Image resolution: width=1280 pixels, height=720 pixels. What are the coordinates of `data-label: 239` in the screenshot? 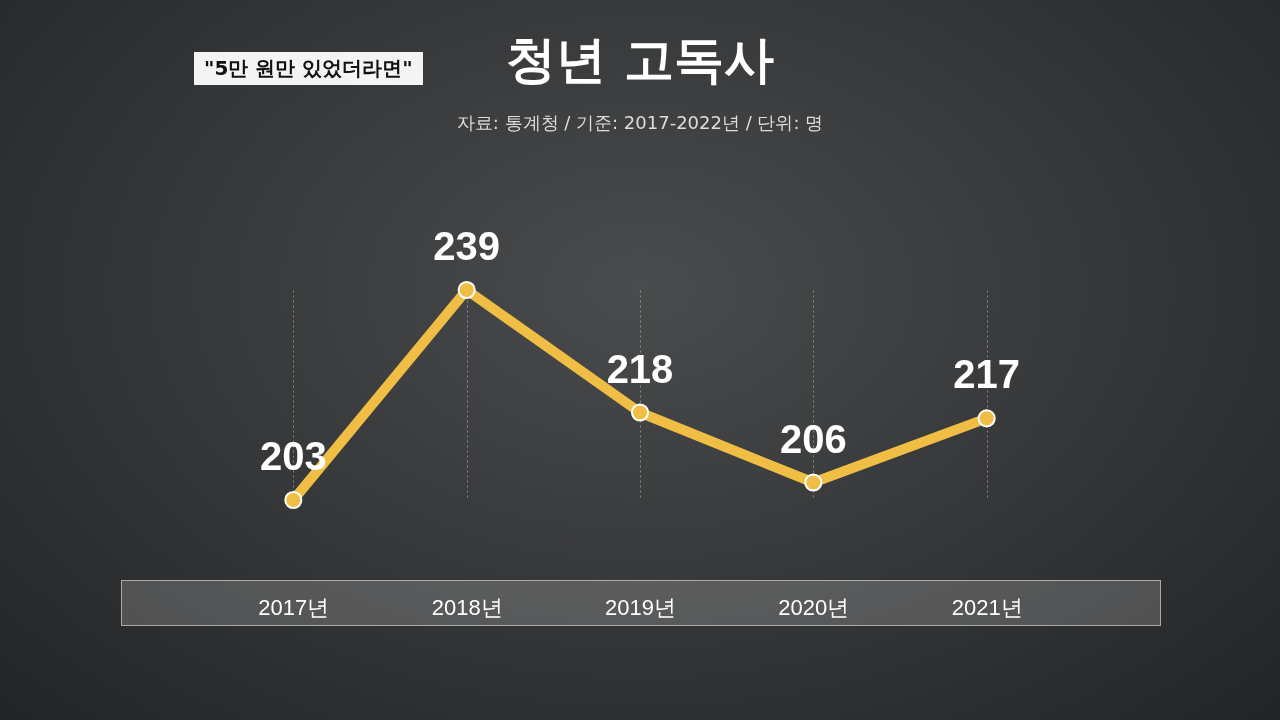 It's located at (467, 246).